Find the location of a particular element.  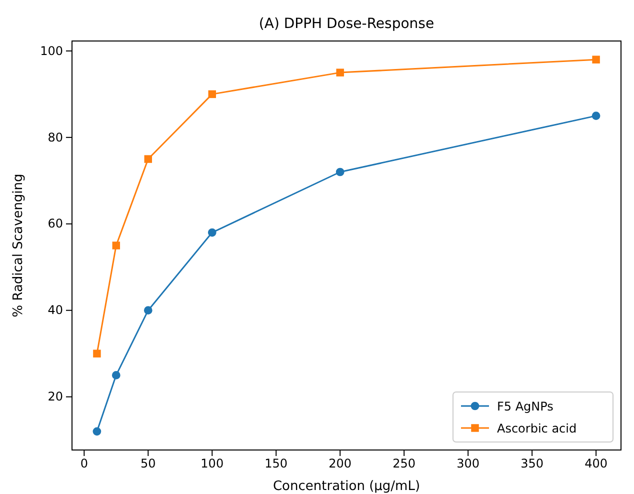

y-tick-label: 20 is located at coordinates (55, 397).